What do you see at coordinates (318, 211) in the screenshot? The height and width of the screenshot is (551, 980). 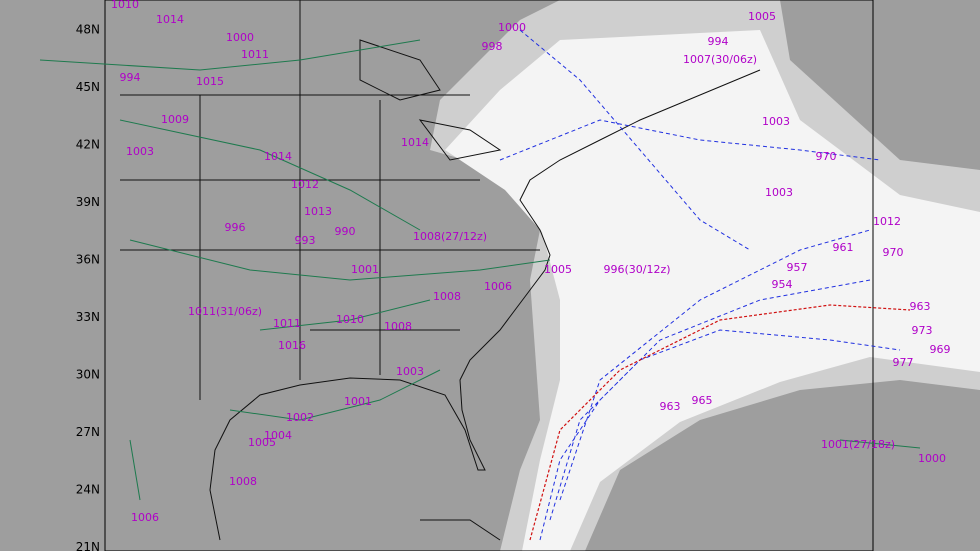 I see `pressure-label: 1013` at bounding box center [318, 211].